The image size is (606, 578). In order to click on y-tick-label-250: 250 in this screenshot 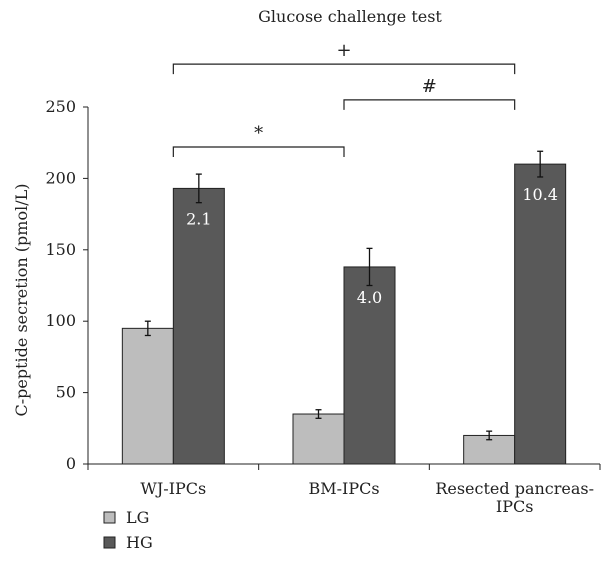, I will do `click(60, 106)`.